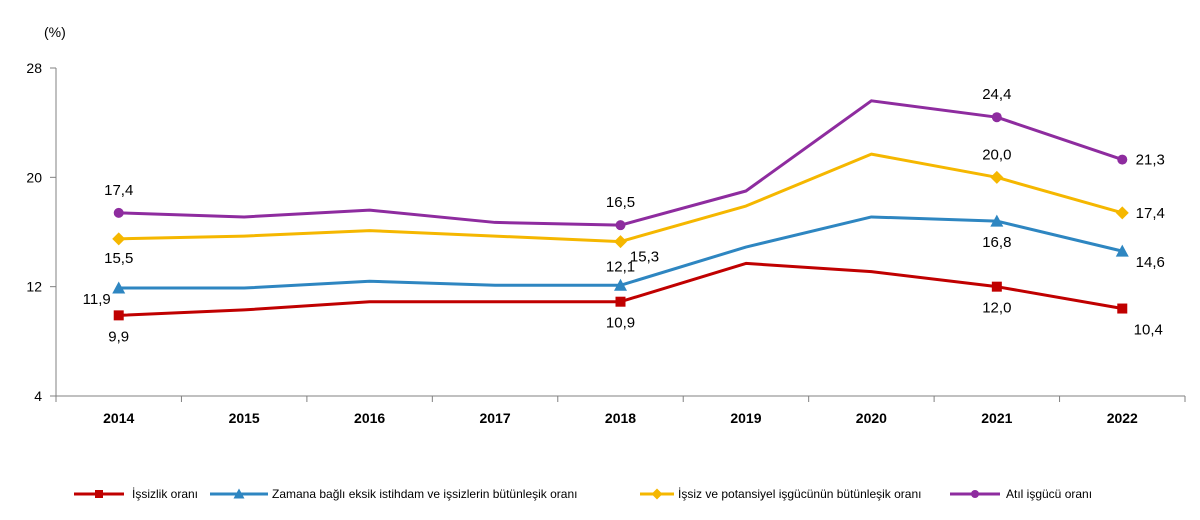 This screenshot has height=520, width=1200. What do you see at coordinates (745, 418) in the screenshot?
I see `x-tick-label: 2019` at bounding box center [745, 418].